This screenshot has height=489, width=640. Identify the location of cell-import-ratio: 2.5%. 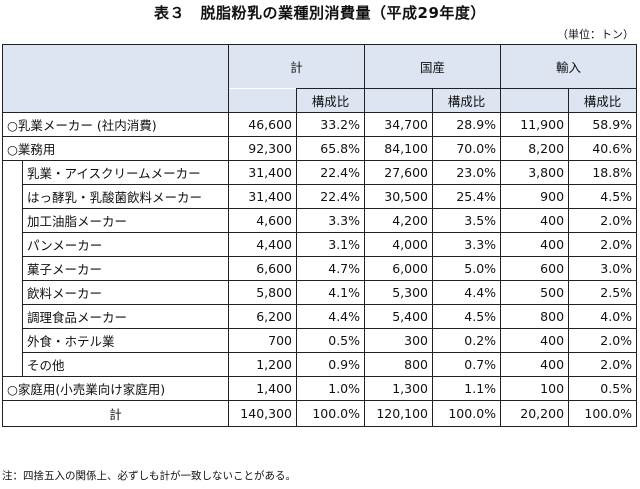
(603, 292).